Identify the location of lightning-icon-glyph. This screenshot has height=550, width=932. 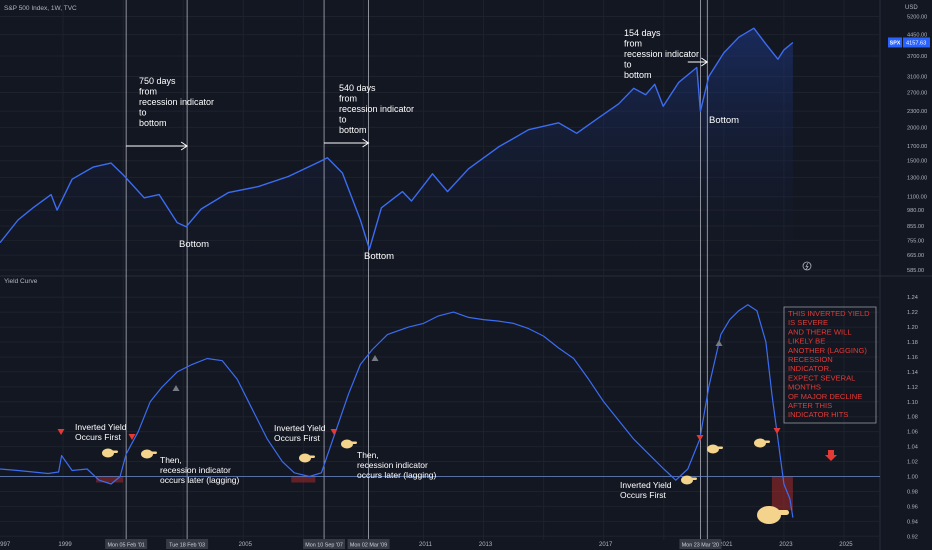
(807, 266).